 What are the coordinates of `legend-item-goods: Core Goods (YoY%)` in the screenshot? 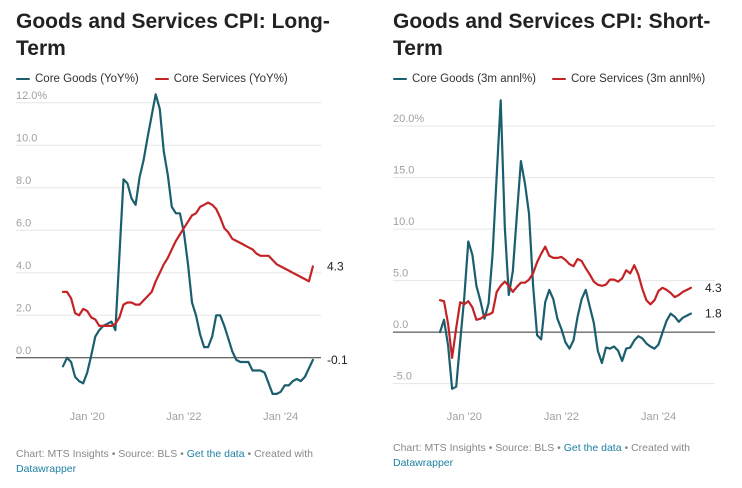 It's located at (77, 79).